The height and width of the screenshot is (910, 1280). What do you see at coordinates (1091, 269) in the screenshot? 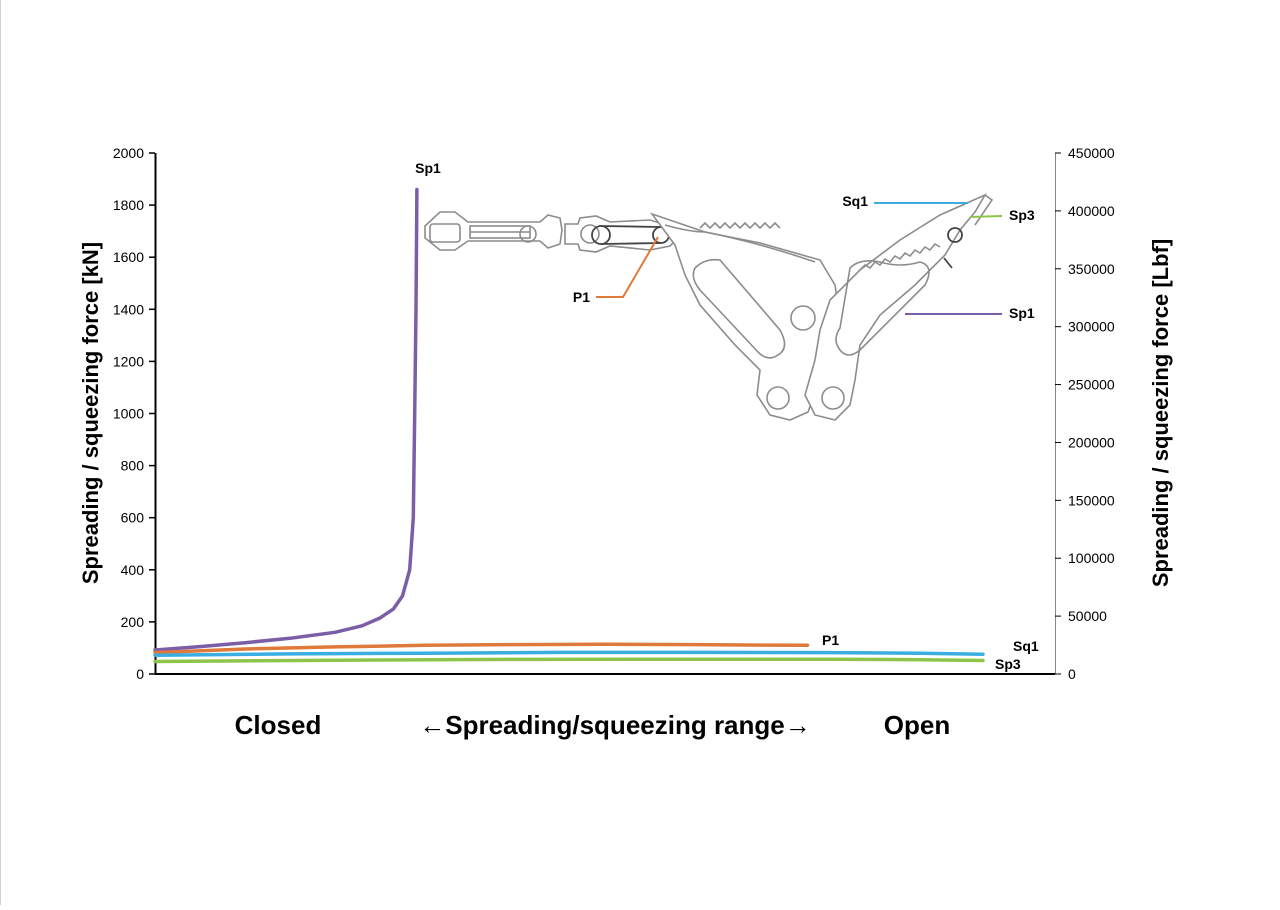
I see `right-tick-label: 350000` at bounding box center [1091, 269].